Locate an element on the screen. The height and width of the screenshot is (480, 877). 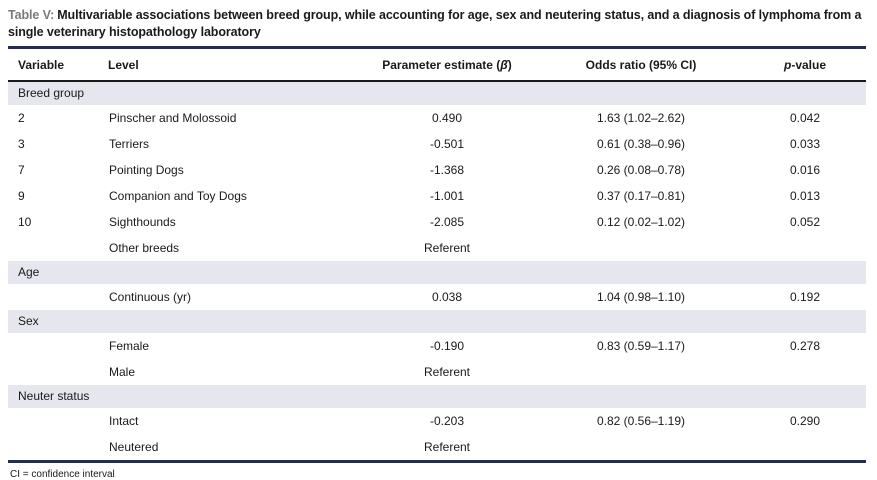
column-header-odds-ratio-label: Odds ratio (95% CI) is located at coordinates (641, 64).